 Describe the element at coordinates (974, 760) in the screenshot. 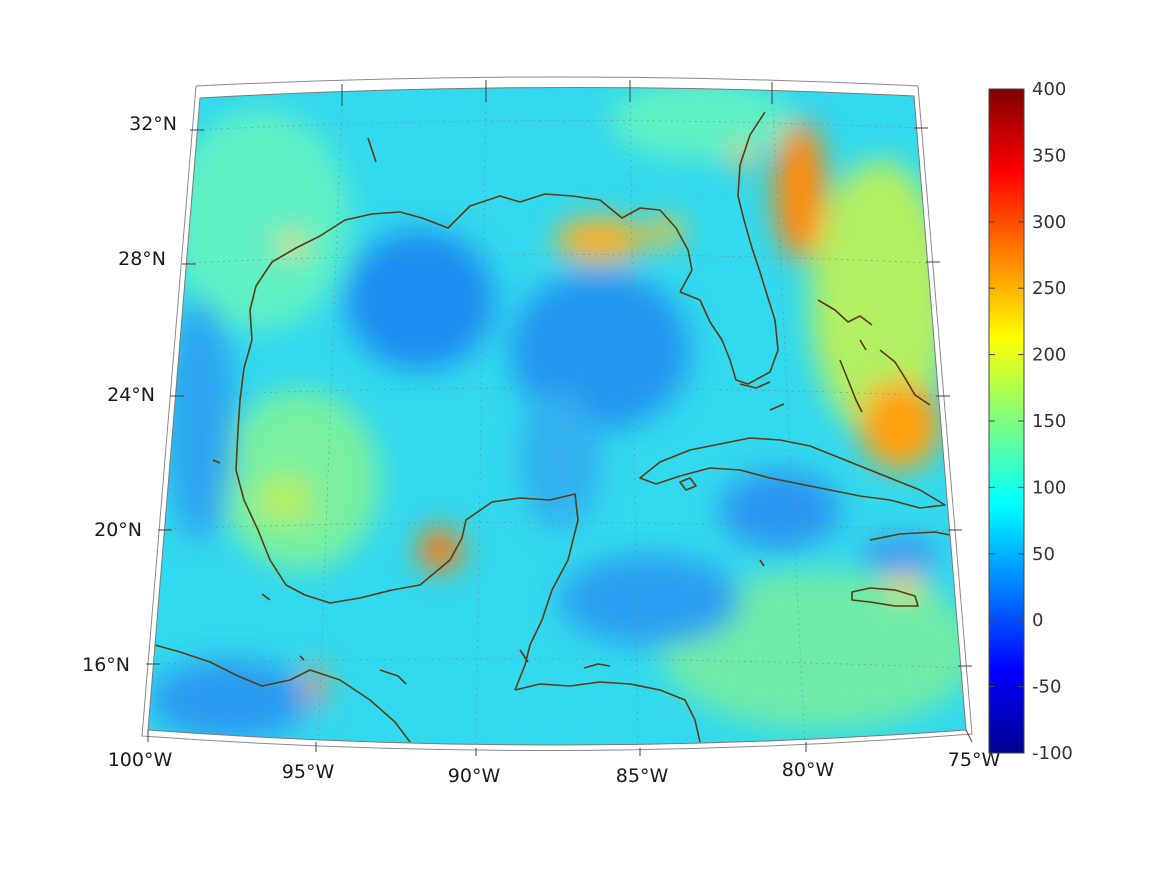

I see `lon-label: 75°W` at that location.